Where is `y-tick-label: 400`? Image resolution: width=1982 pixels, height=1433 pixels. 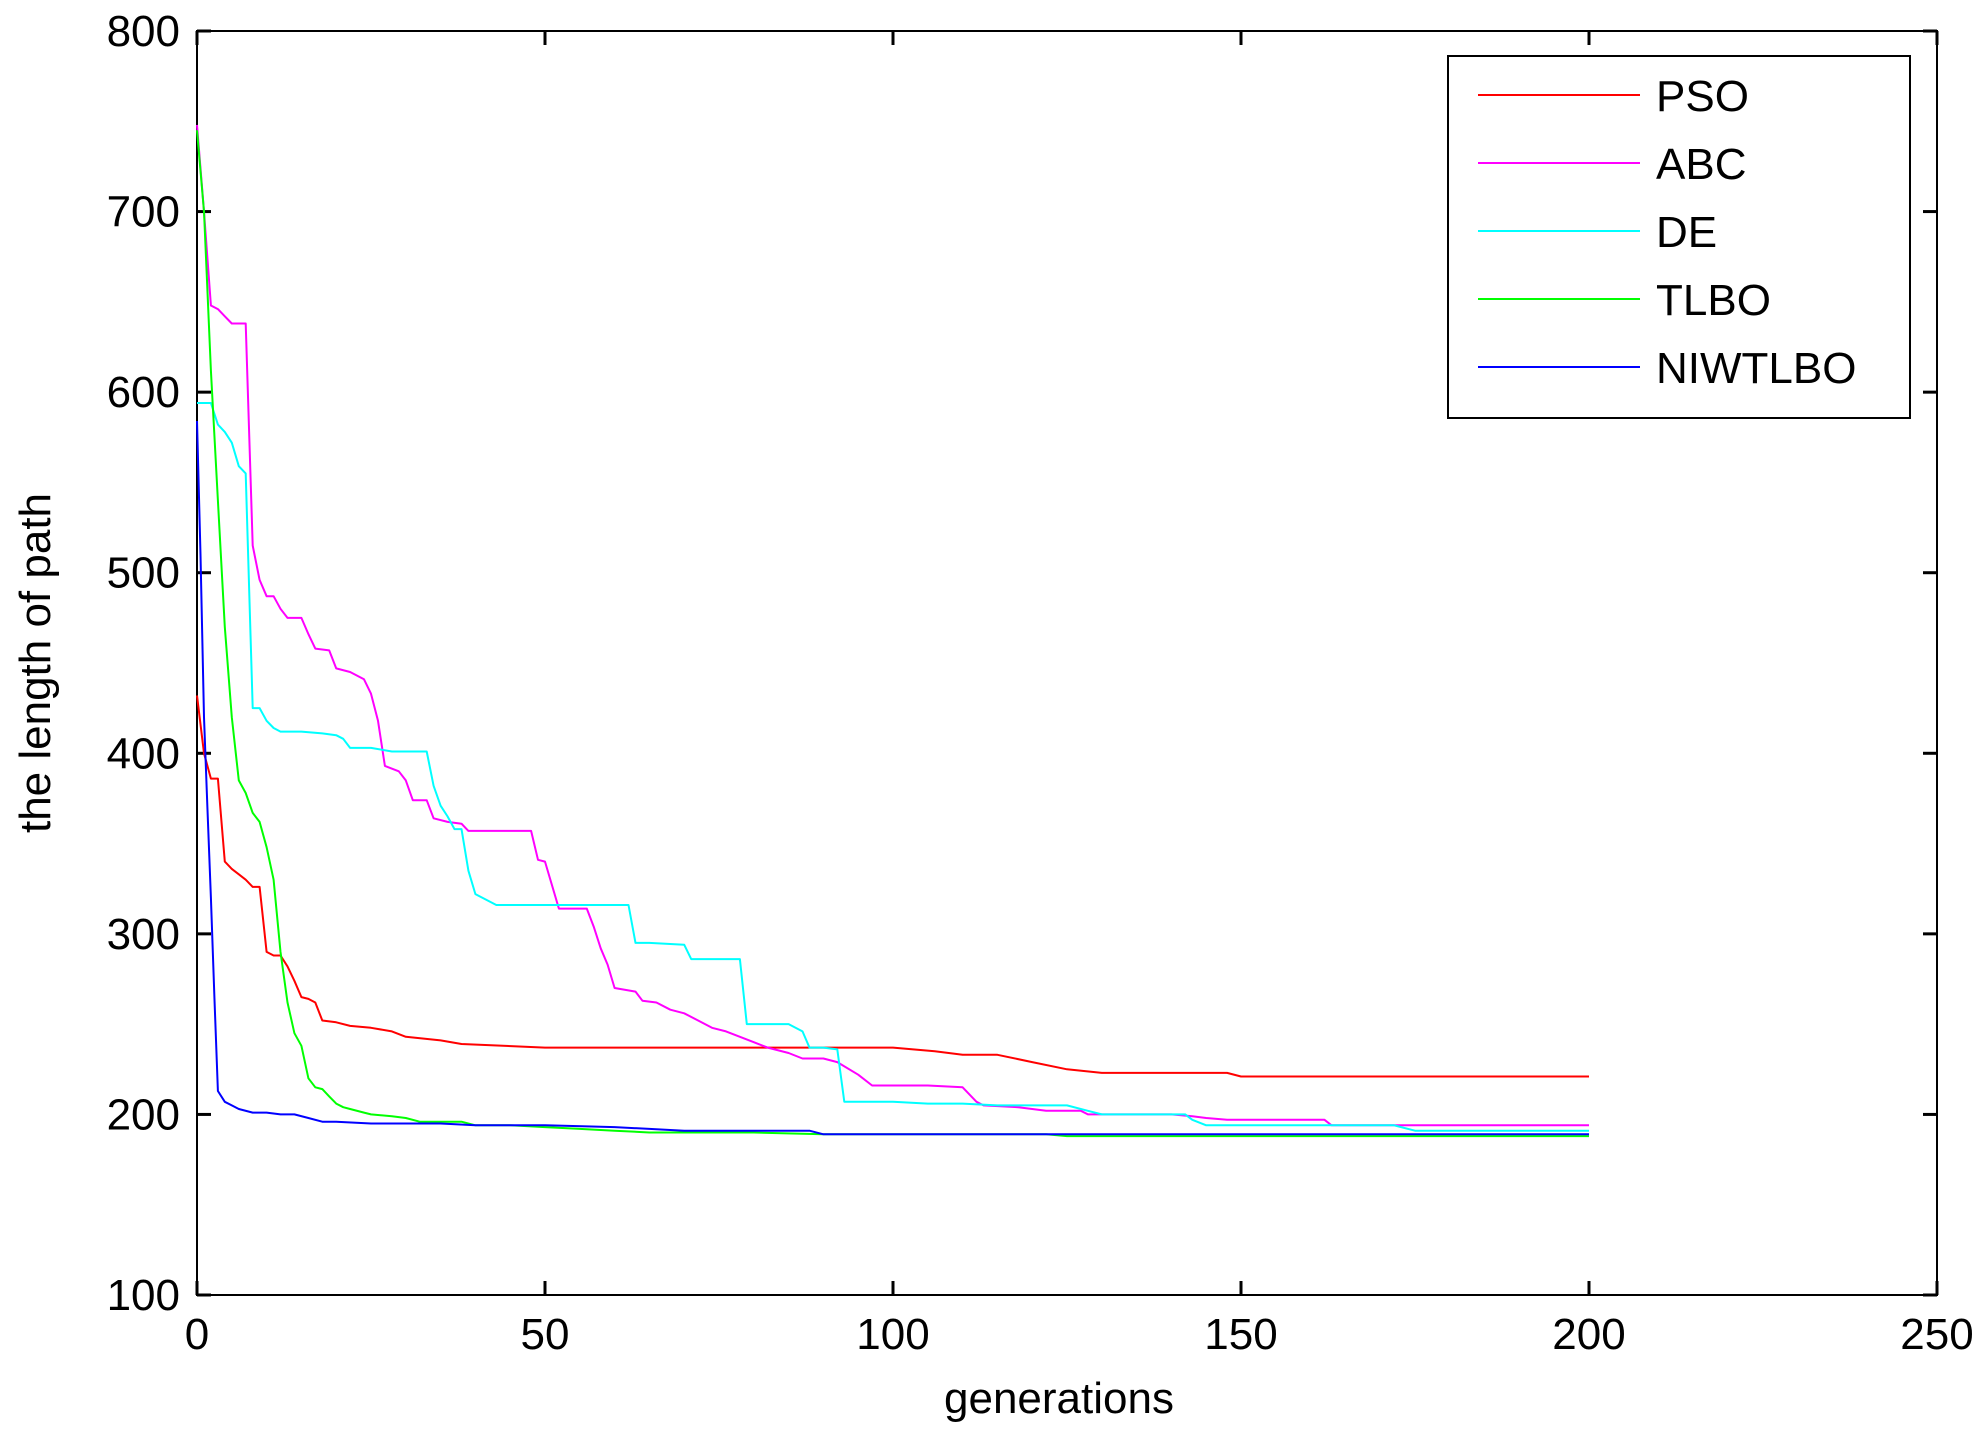 y-tick-label: 400 is located at coordinates (143, 753).